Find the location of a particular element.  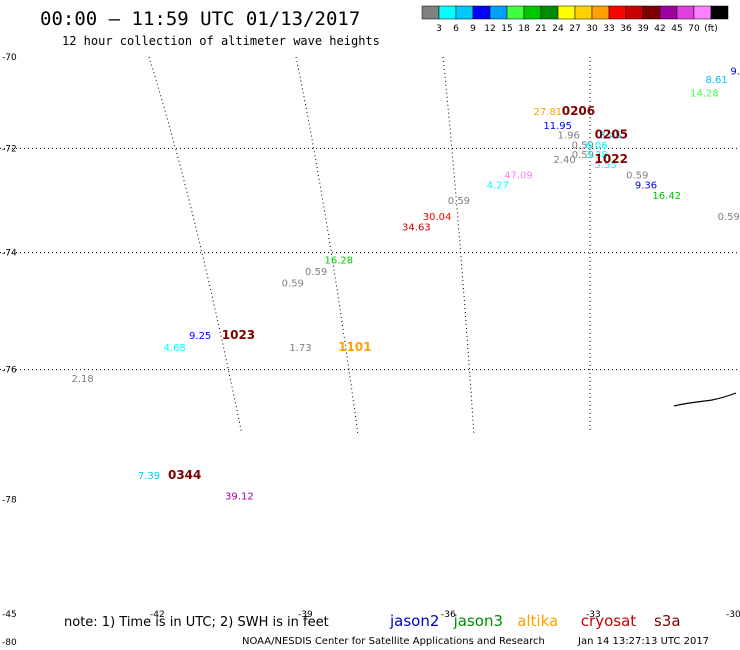

legend-label: 27 is located at coordinates (574, 29).